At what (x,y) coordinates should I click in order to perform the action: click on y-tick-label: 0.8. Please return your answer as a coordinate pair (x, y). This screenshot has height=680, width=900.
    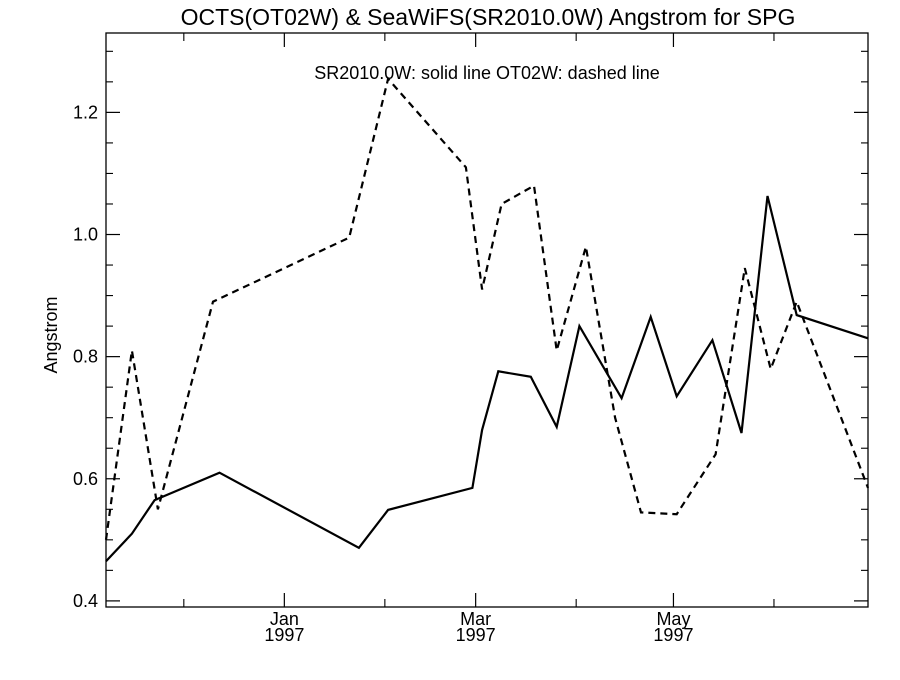
    Looking at the image, I should click on (85, 357).